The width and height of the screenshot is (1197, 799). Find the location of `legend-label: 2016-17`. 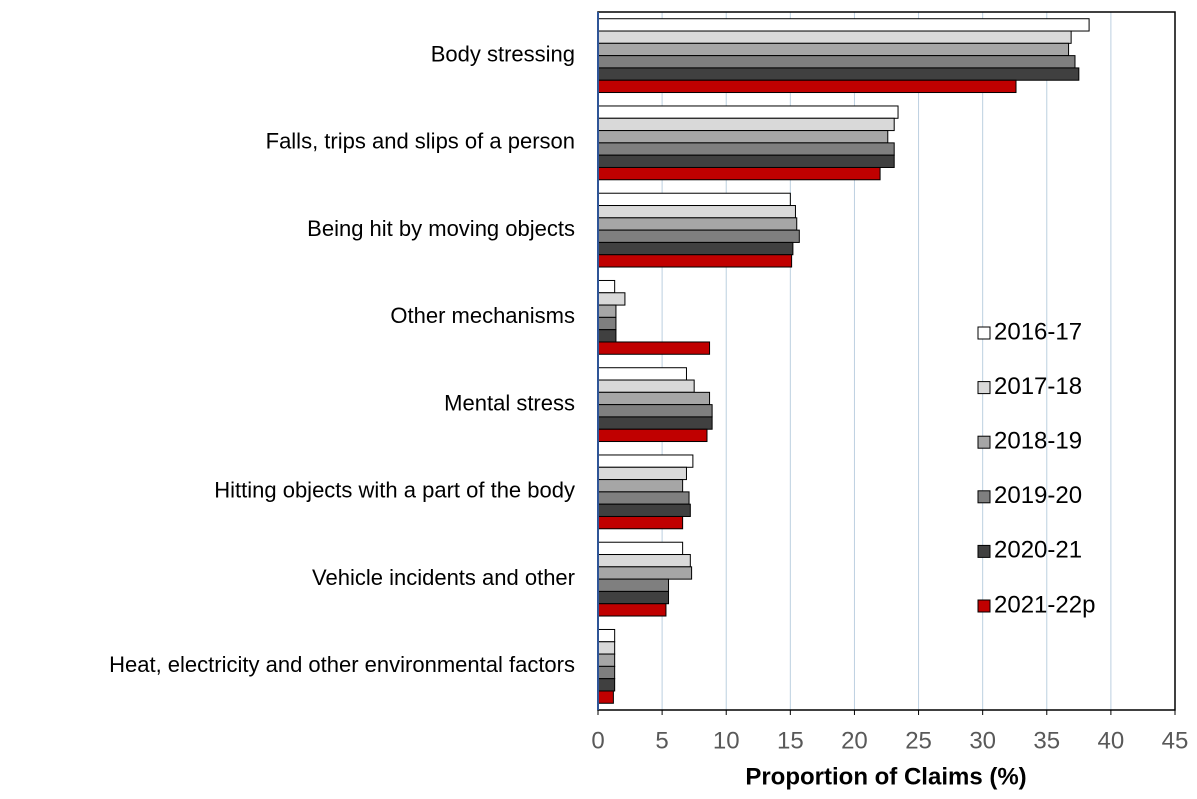

legend-label: 2016-17 is located at coordinates (1038, 331).